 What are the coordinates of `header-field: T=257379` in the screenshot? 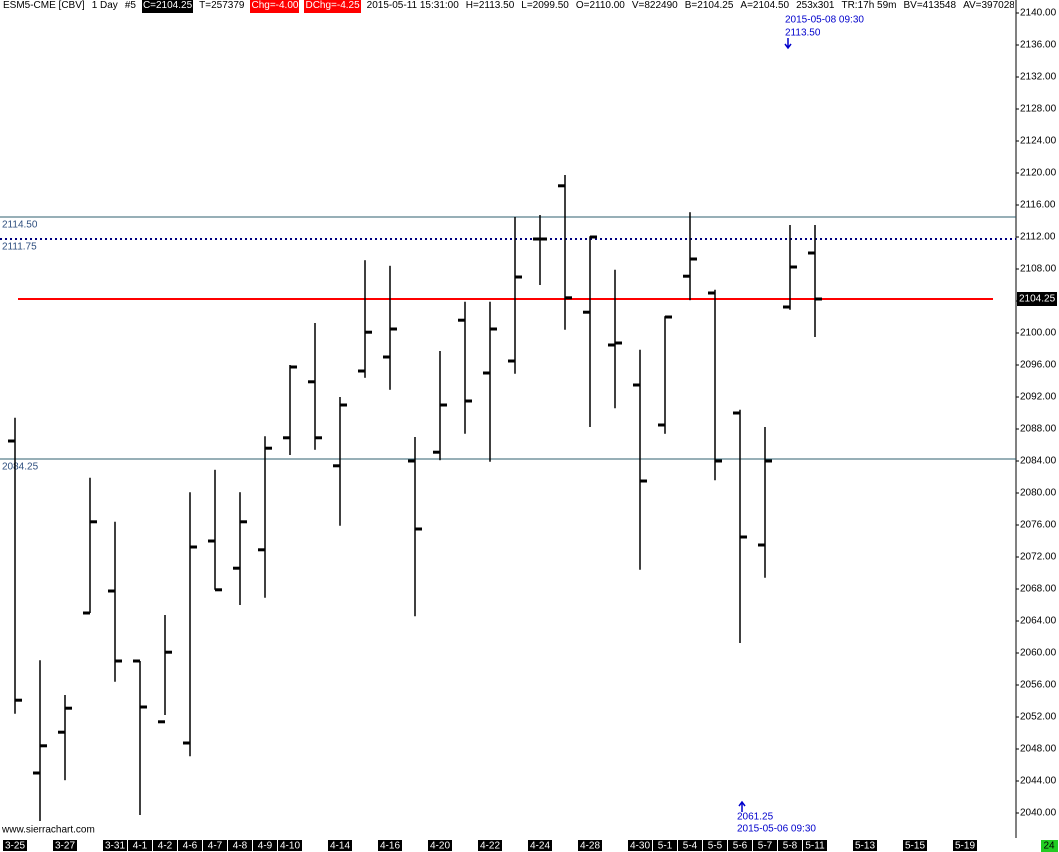 It's located at (222, 5).